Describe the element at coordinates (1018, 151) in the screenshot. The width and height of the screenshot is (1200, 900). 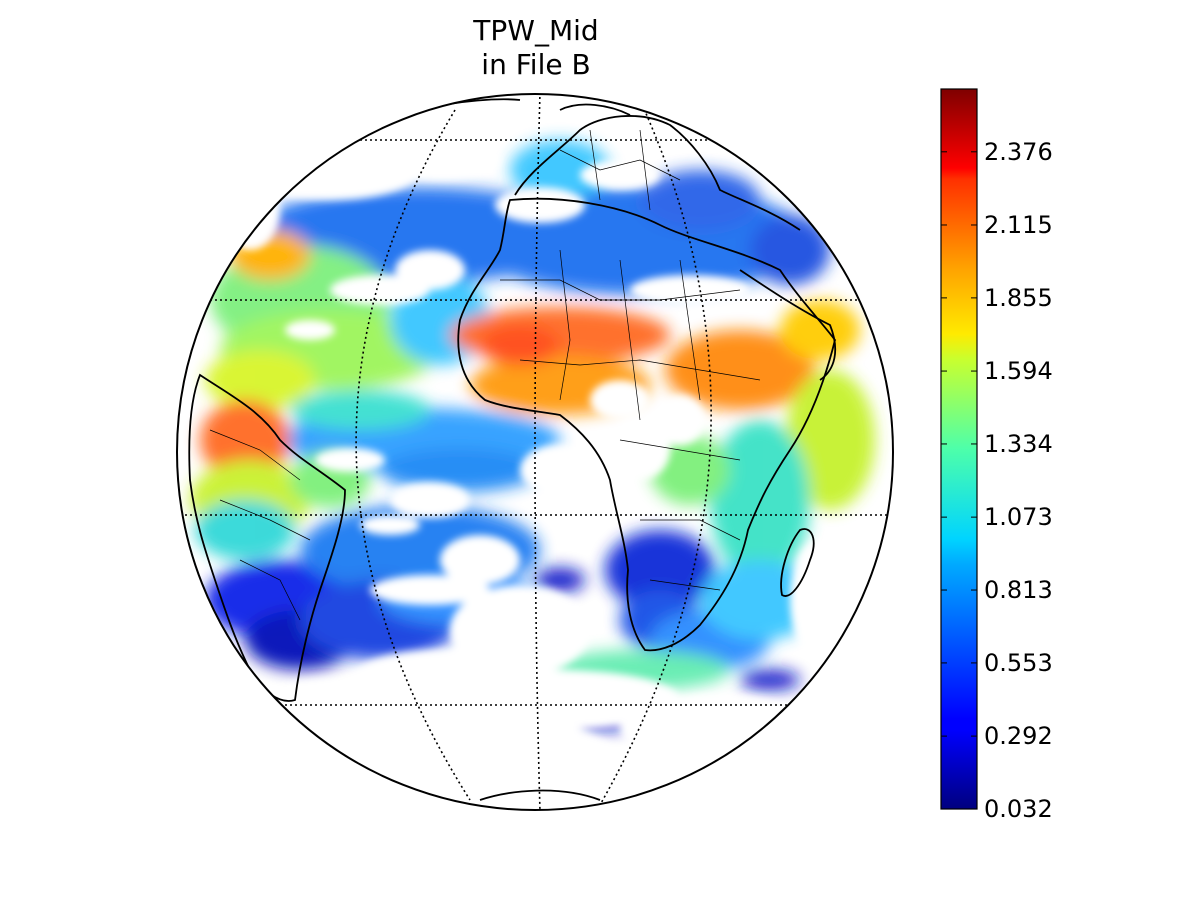
I see `colorbar-tick-label: 2.376` at that location.